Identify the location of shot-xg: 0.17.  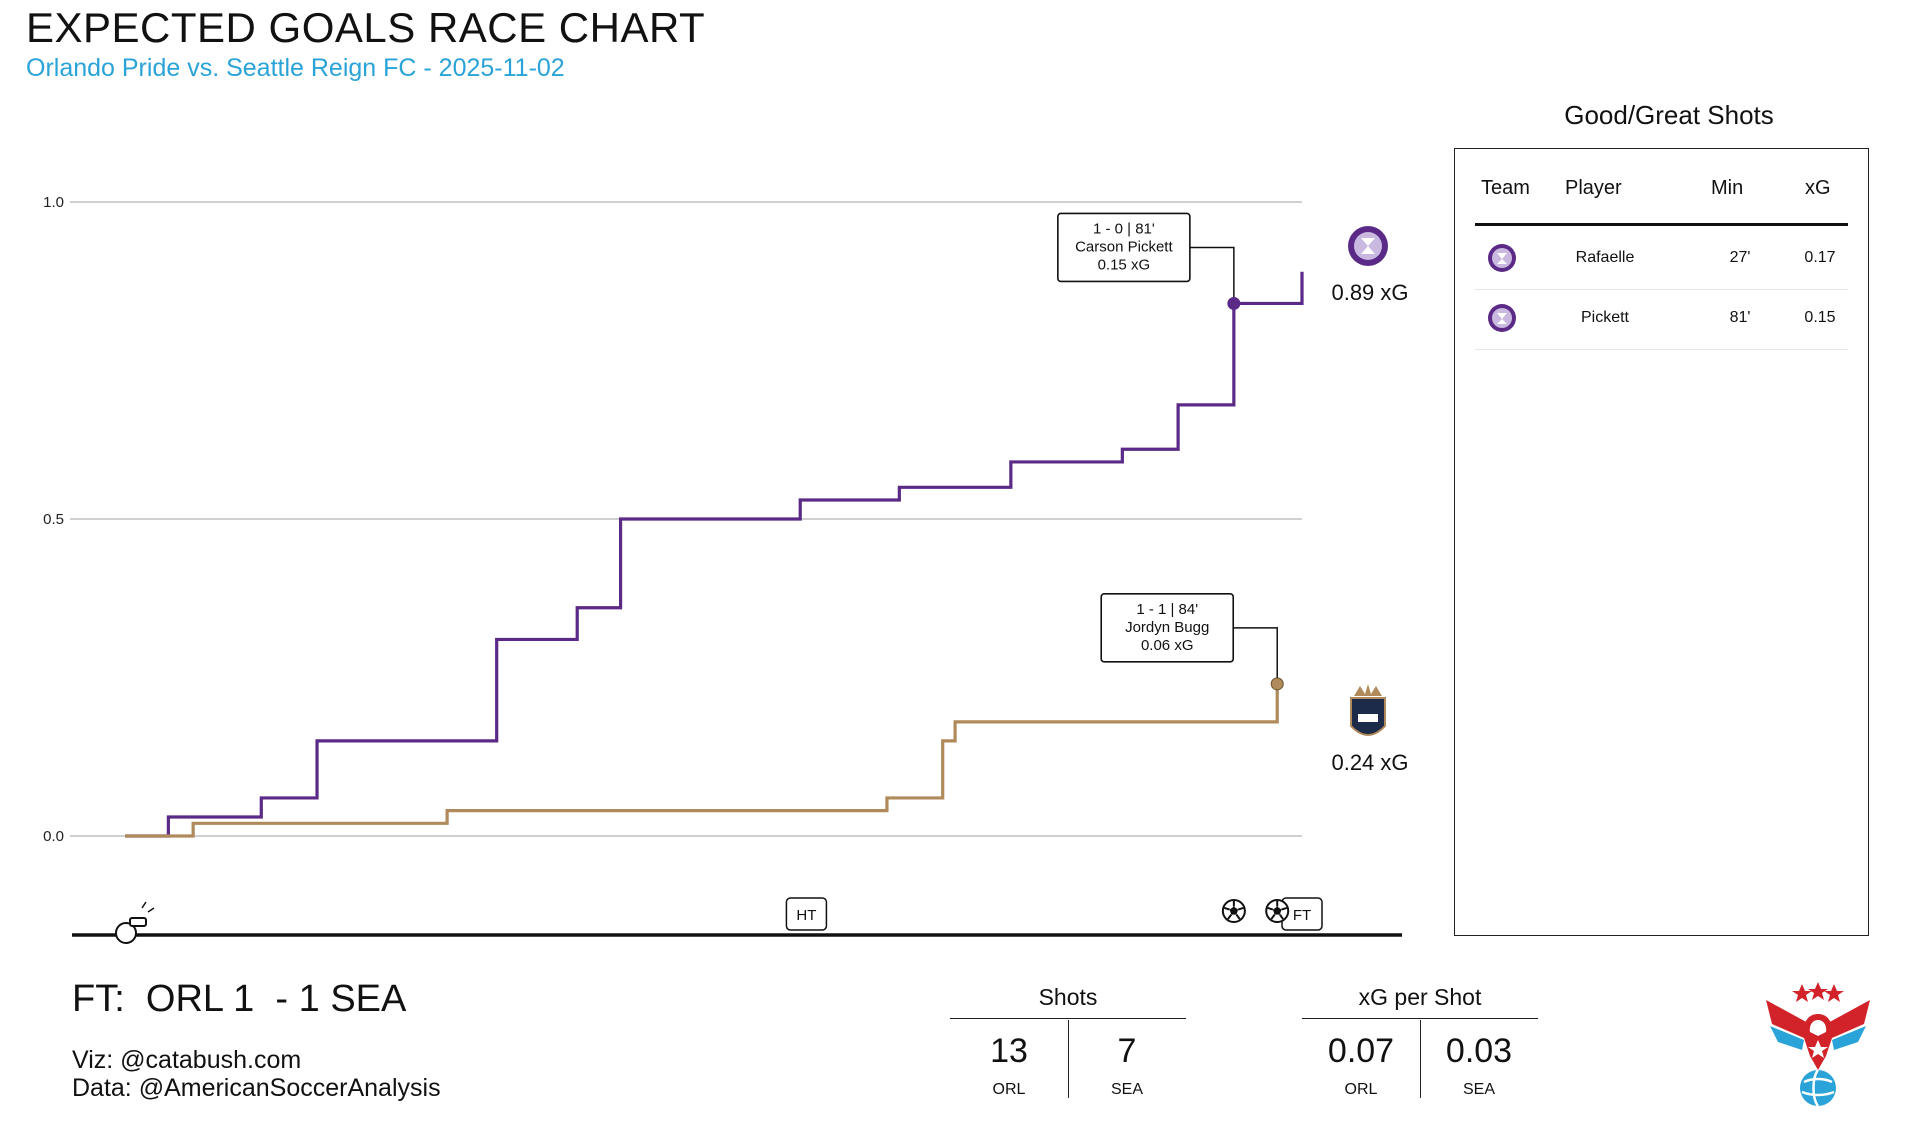
(1820, 257).